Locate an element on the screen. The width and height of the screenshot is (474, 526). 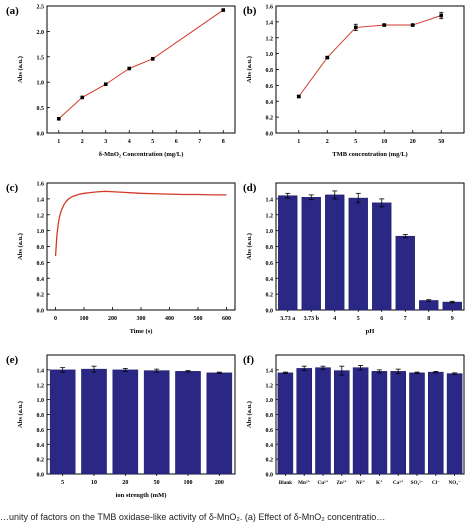
x-tick-label: NO₃⁻ is located at coordinates (455, 483).